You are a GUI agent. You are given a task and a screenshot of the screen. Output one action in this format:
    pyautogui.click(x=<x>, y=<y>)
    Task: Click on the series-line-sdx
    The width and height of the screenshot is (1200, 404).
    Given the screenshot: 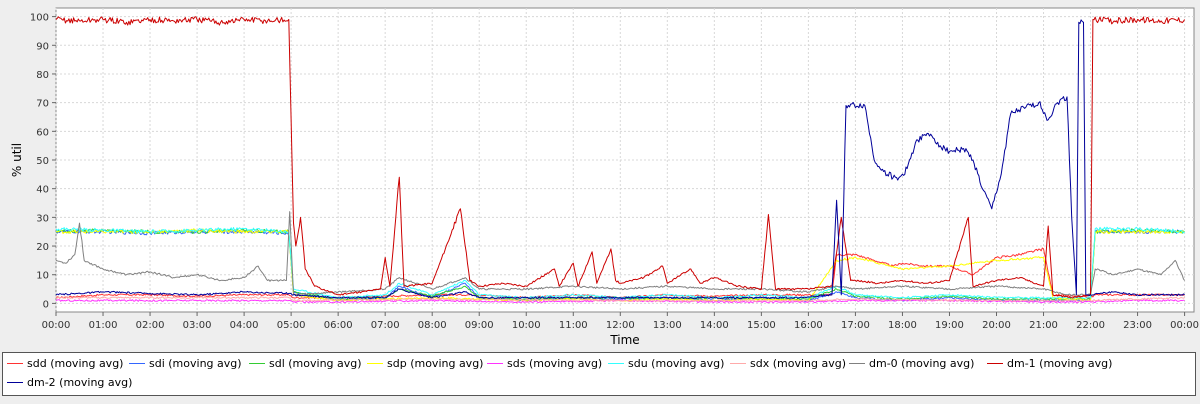 What is the action you would take?
    pyautogui.click(x=620, y=299)
    